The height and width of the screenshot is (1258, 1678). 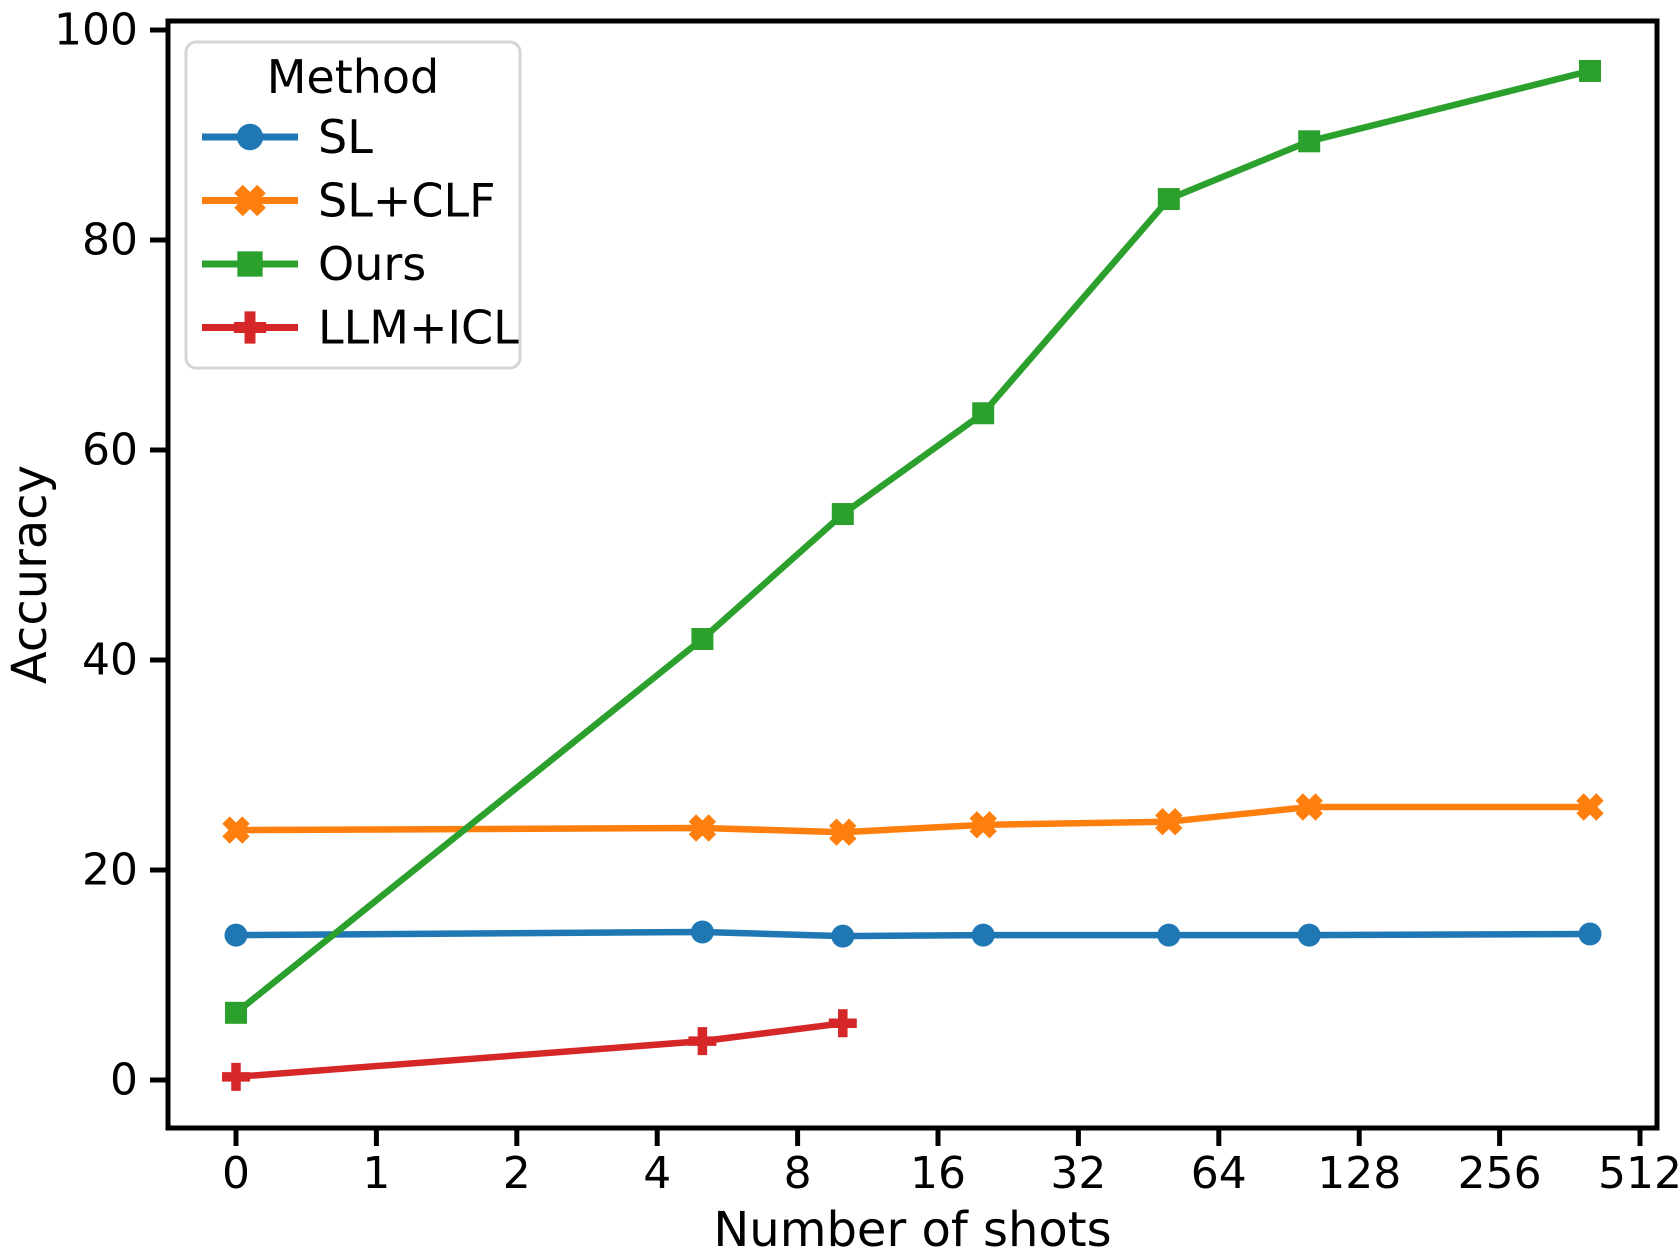 What do you see at coordinates (1500, 1173) in the screenshot?
I see `x-axis-tick-label: 256` at bounding box center [1500, 1173].